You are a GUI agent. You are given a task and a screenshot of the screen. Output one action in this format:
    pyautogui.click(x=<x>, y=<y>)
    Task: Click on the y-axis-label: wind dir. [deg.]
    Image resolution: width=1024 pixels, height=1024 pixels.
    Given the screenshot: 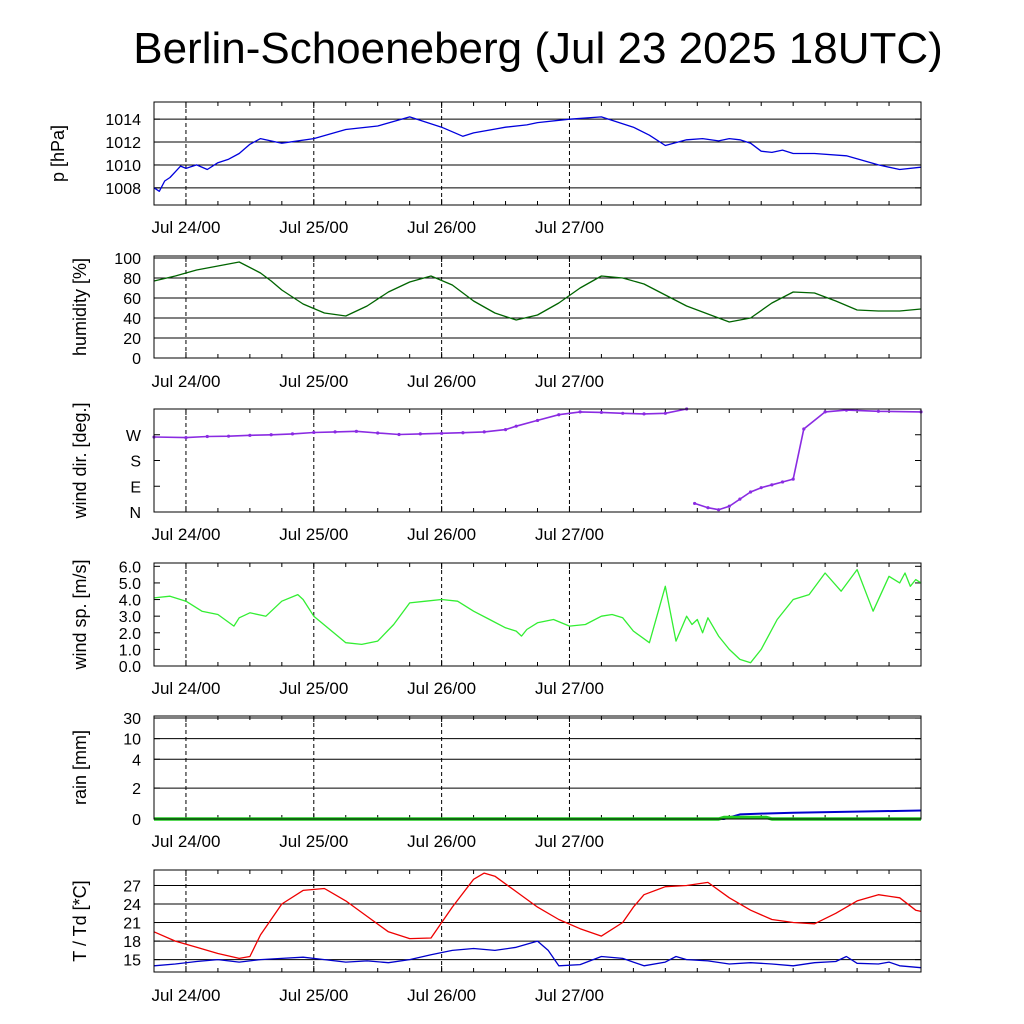 What is the action you would take?
    pyautogui.click(x=80, y=460)
    